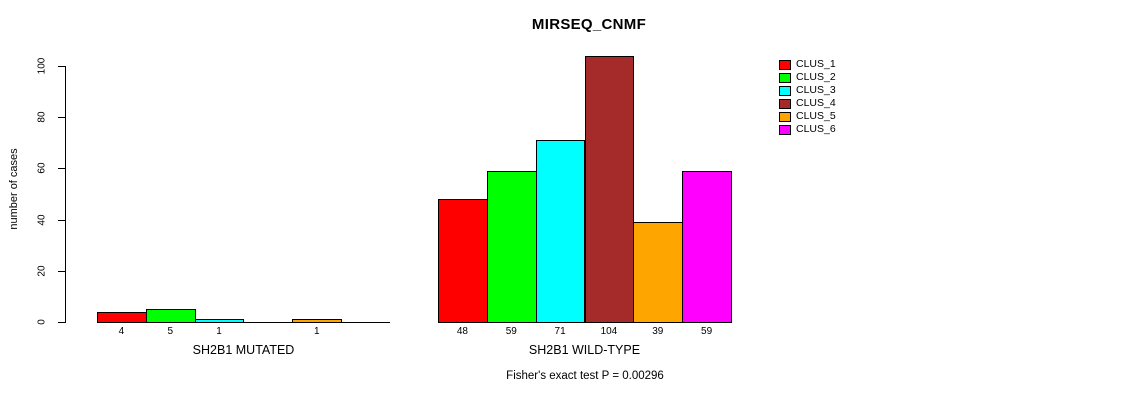 This screenshot has width=1140, height=400. What do you see at coordinates (42, 117) in the screenshot?
I see `y-tick-label: 80` at bounding box center [42, 117].